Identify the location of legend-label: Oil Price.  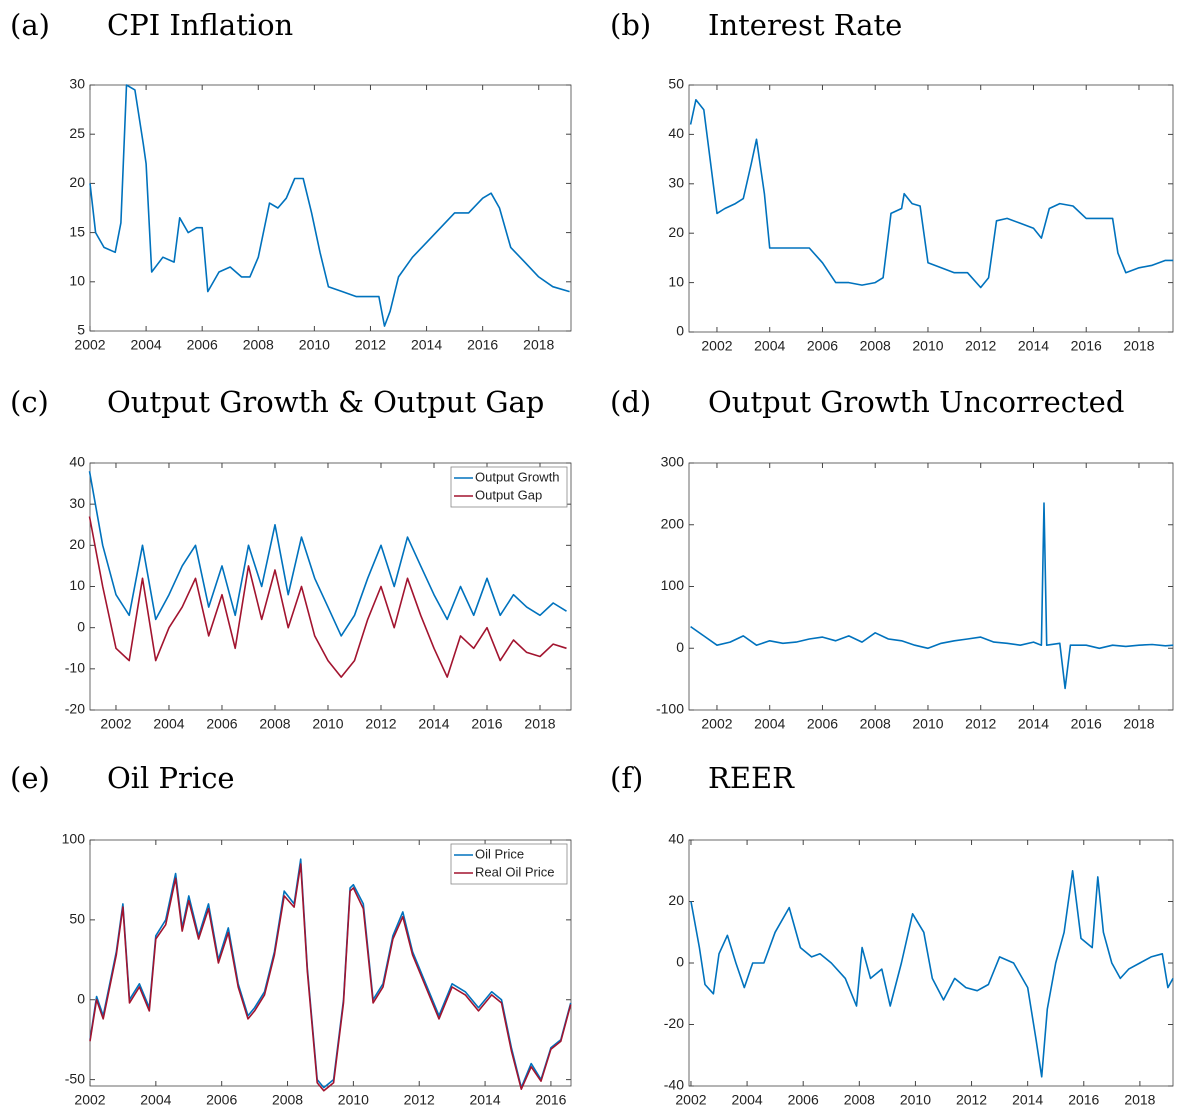
(499, 853).